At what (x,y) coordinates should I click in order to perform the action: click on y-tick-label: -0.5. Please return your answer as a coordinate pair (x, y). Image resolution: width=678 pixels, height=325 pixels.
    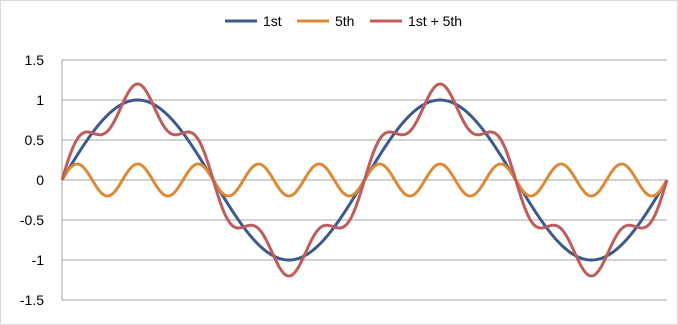
    Looking at the image, I should click on (32, 220).